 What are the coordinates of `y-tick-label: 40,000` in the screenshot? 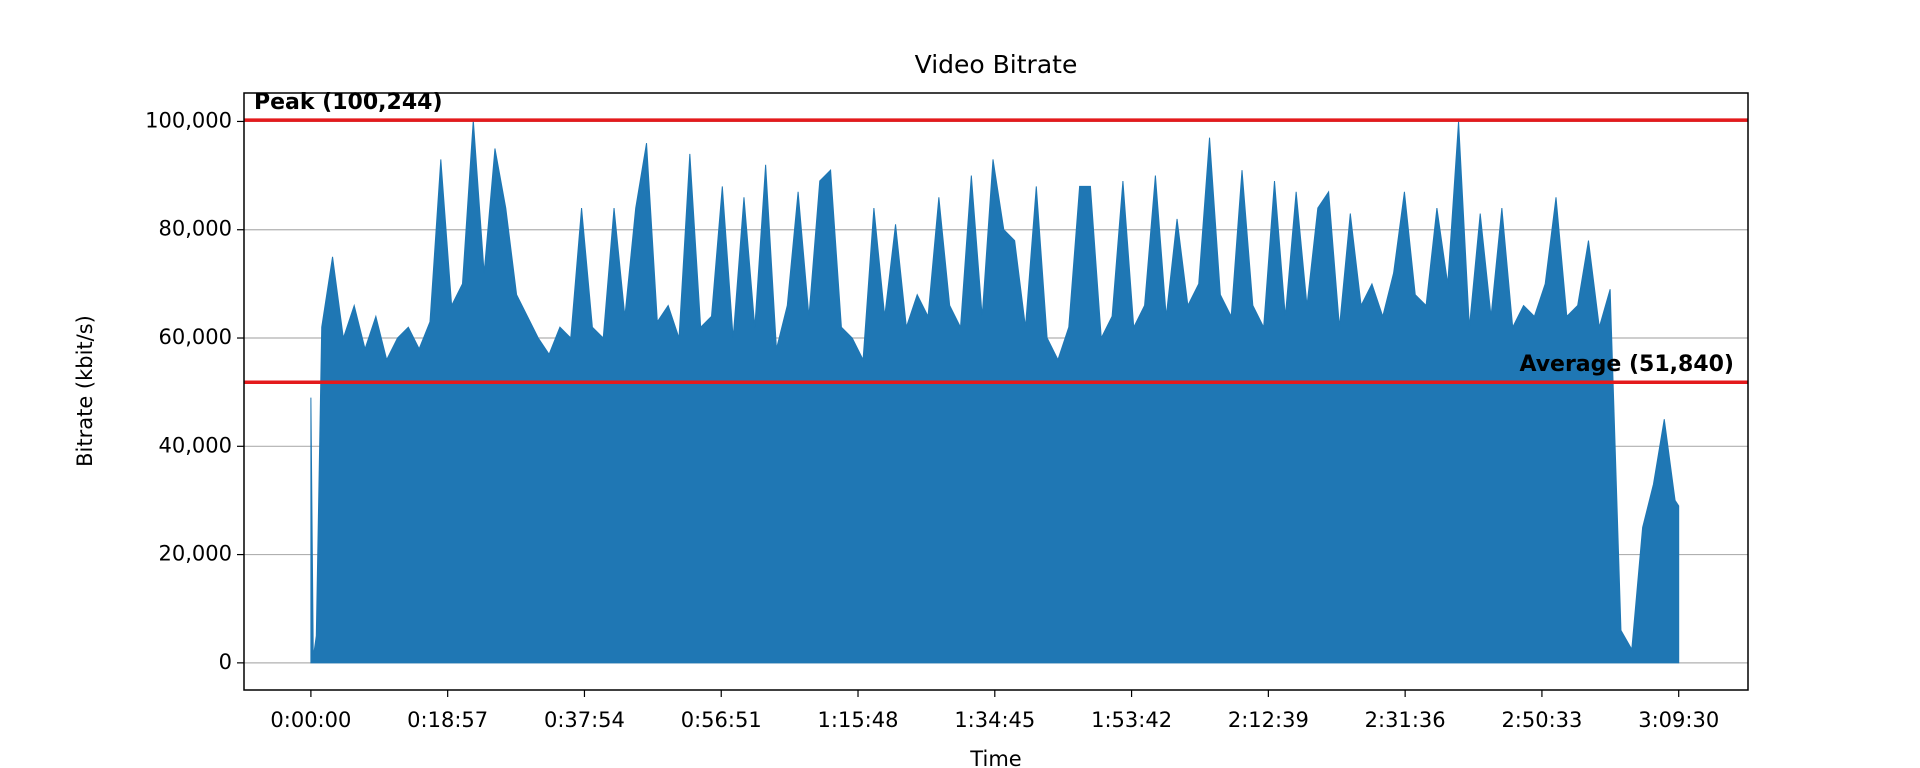 It's located at (195, 445).